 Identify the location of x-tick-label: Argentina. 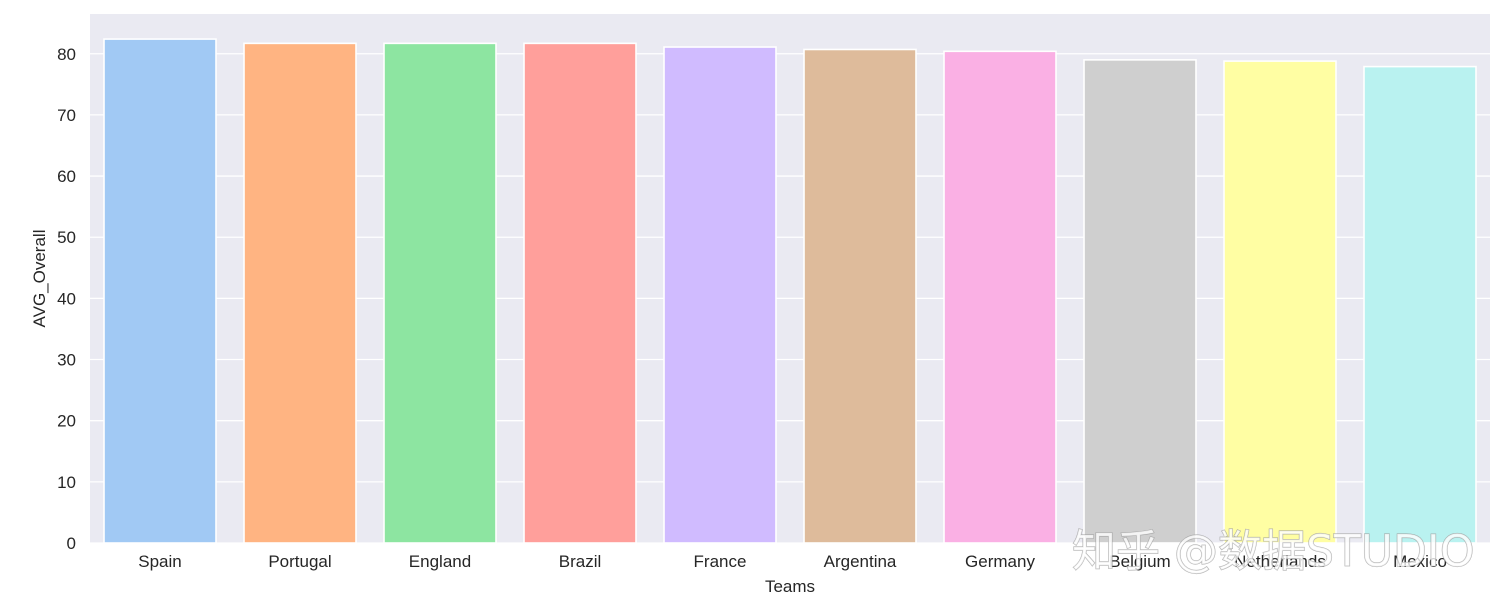
(860, 561).